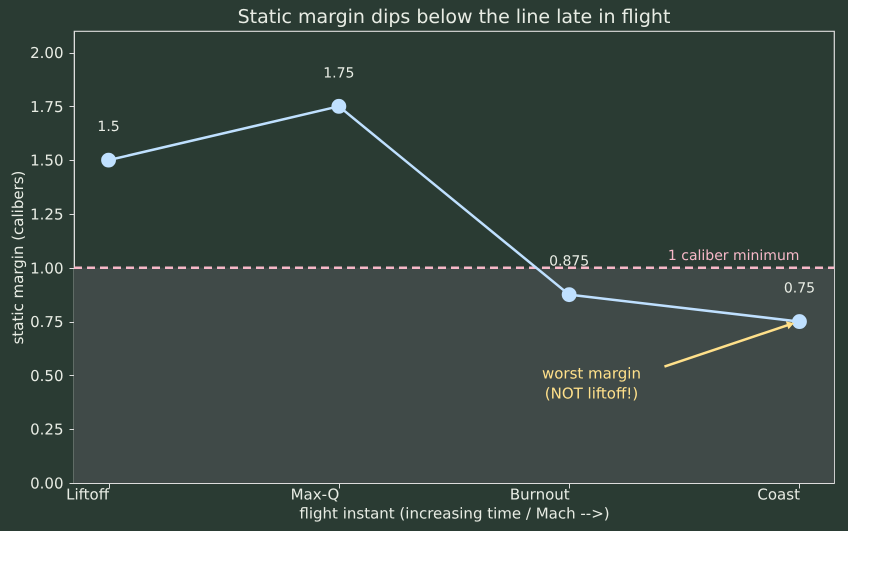 The width and height of the screenshot is (876, 573). Describe the element at coordinates (47, 483) in the screenshot. I see `y-tick-label: 0.00` at that location.